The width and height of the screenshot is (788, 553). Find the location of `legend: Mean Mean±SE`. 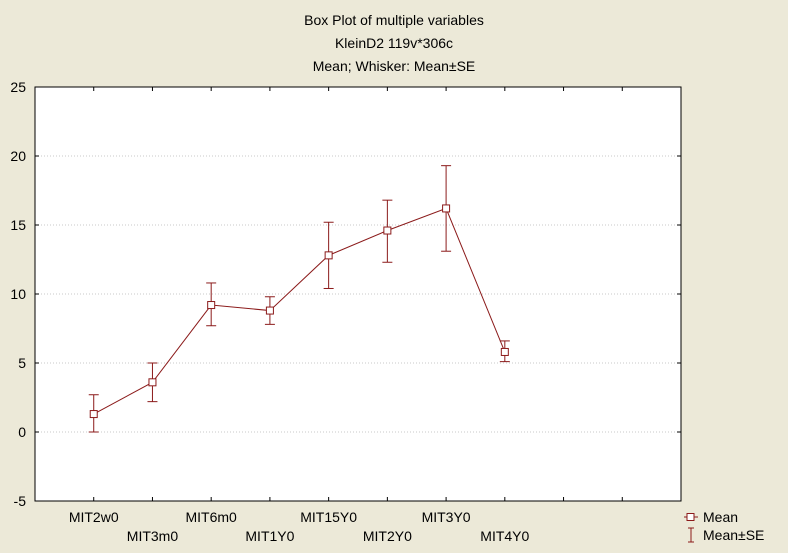

legend: Mean Mean±SE is located at coordinates (724, 526).